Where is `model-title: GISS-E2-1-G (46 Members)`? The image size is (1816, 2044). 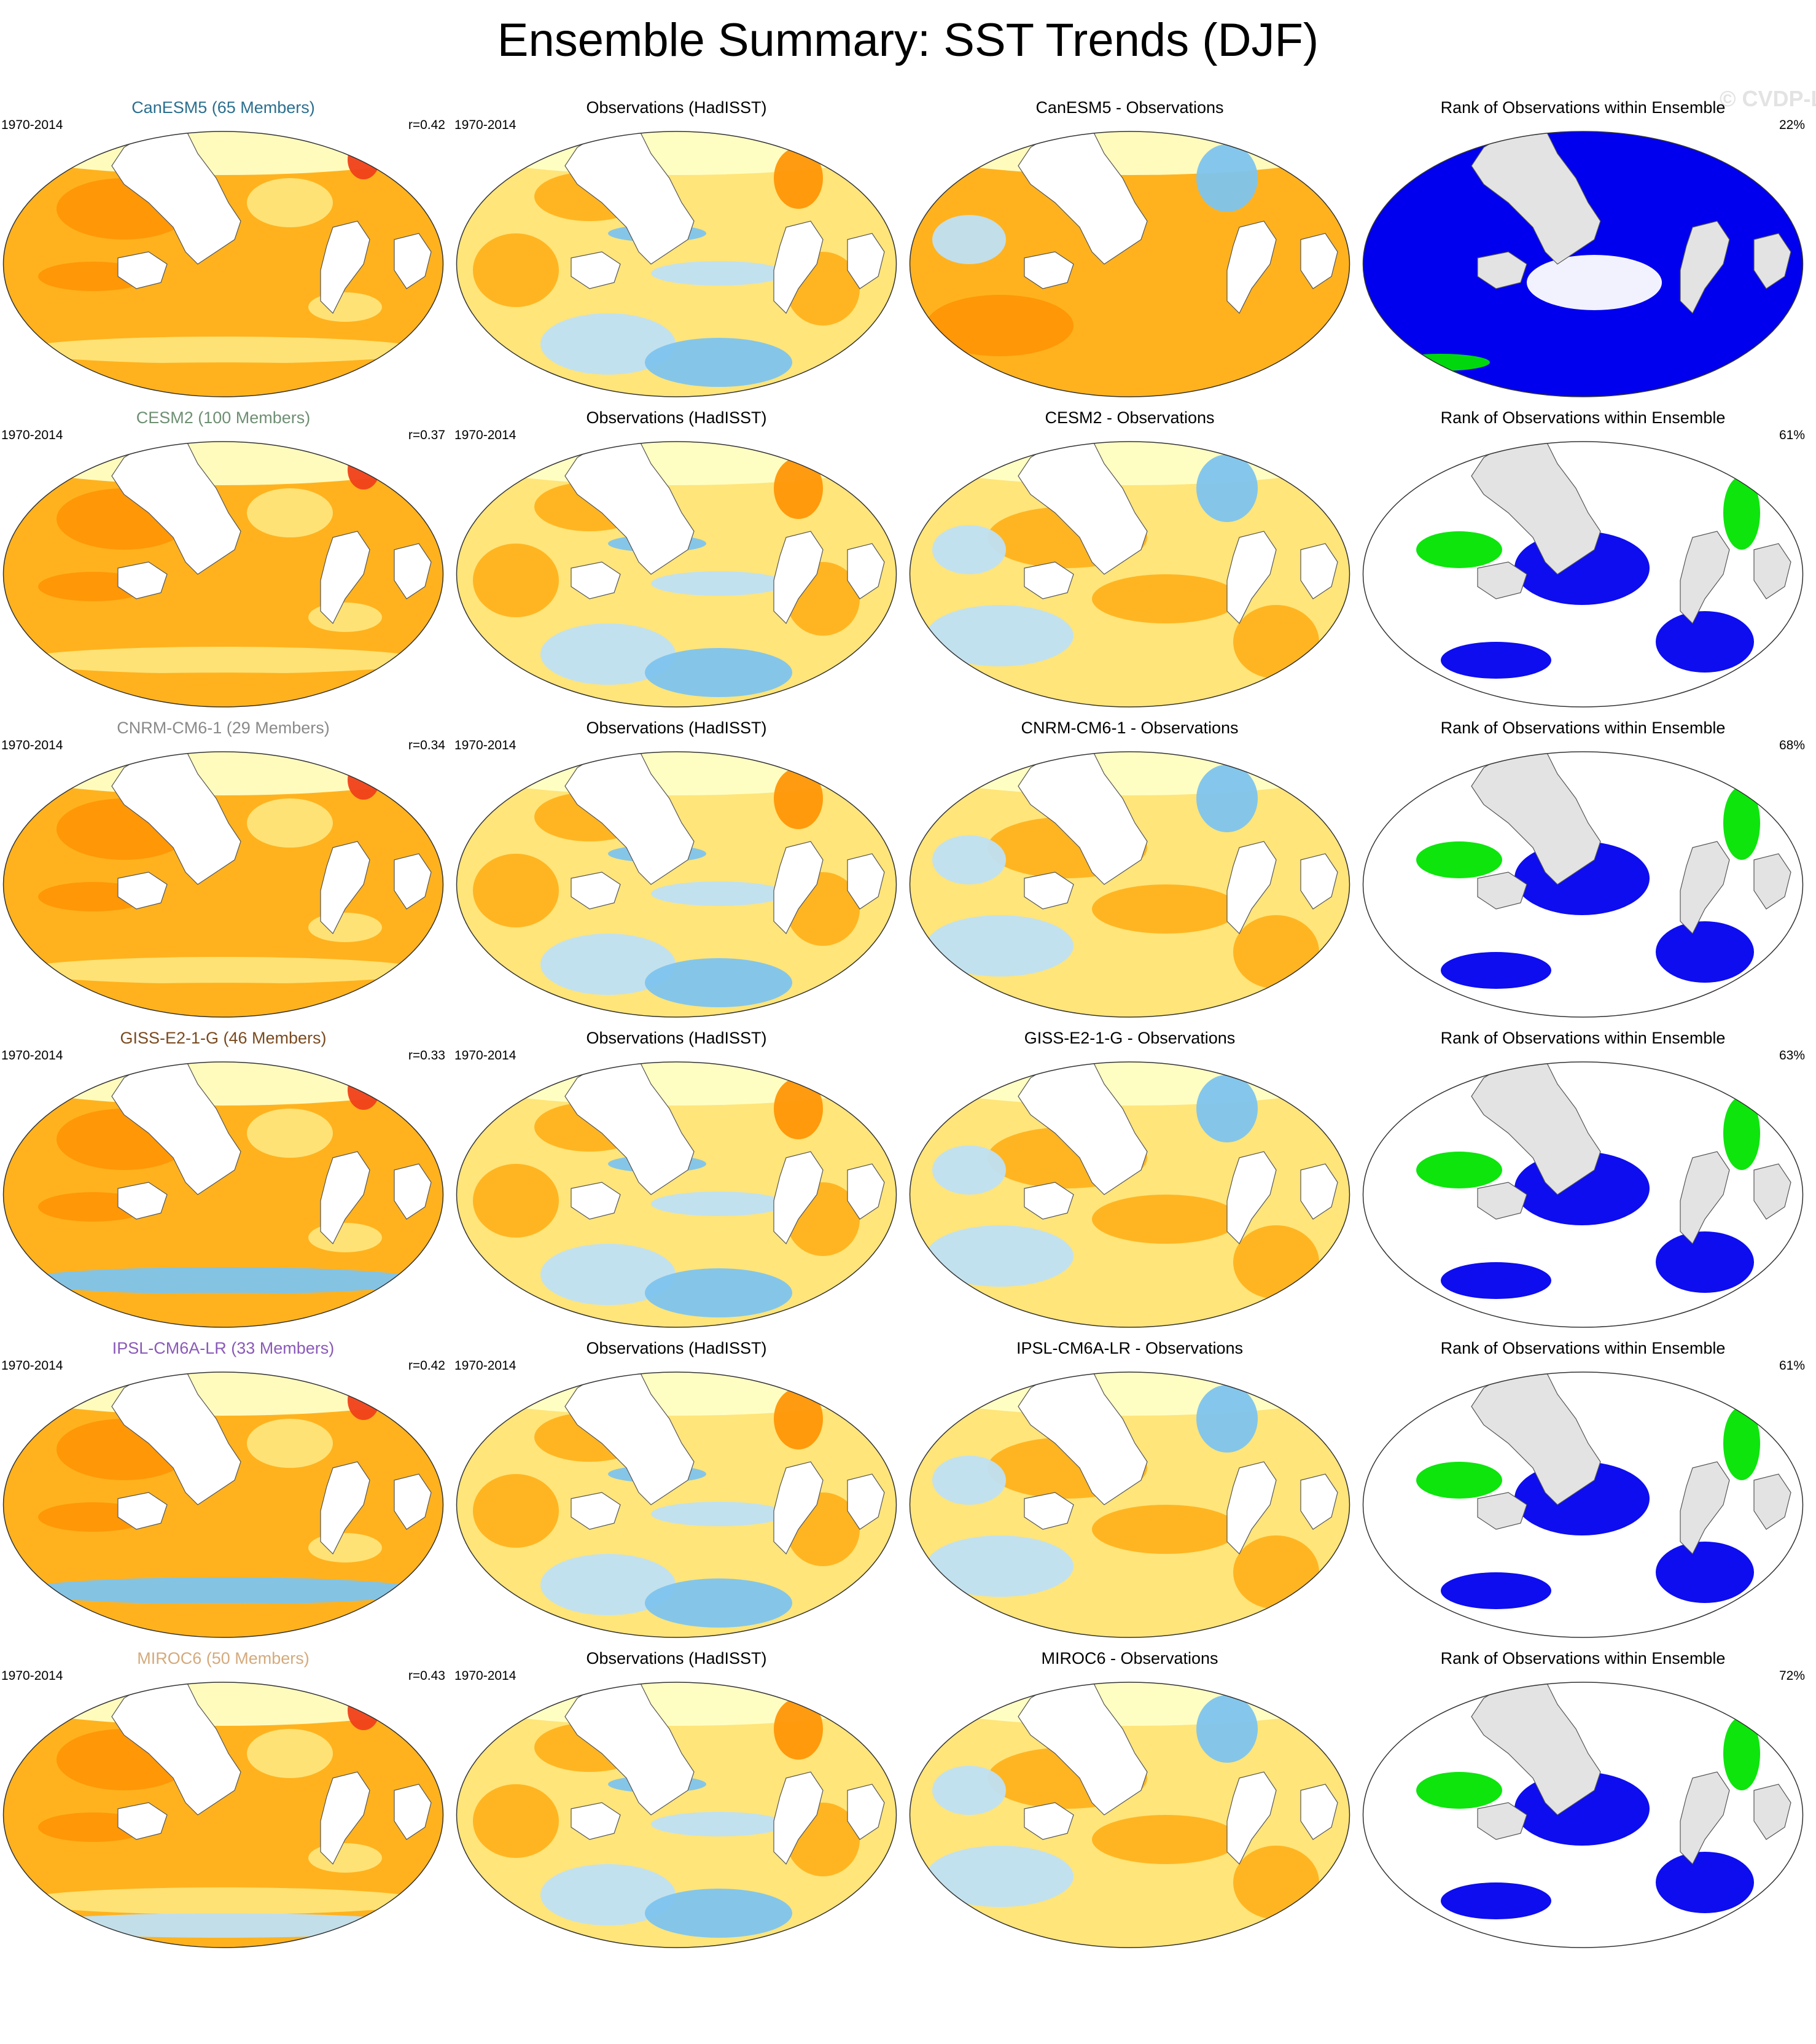
model-title: GISS-E2-1-G (46 Members) is located at coordinates (223, 1038).